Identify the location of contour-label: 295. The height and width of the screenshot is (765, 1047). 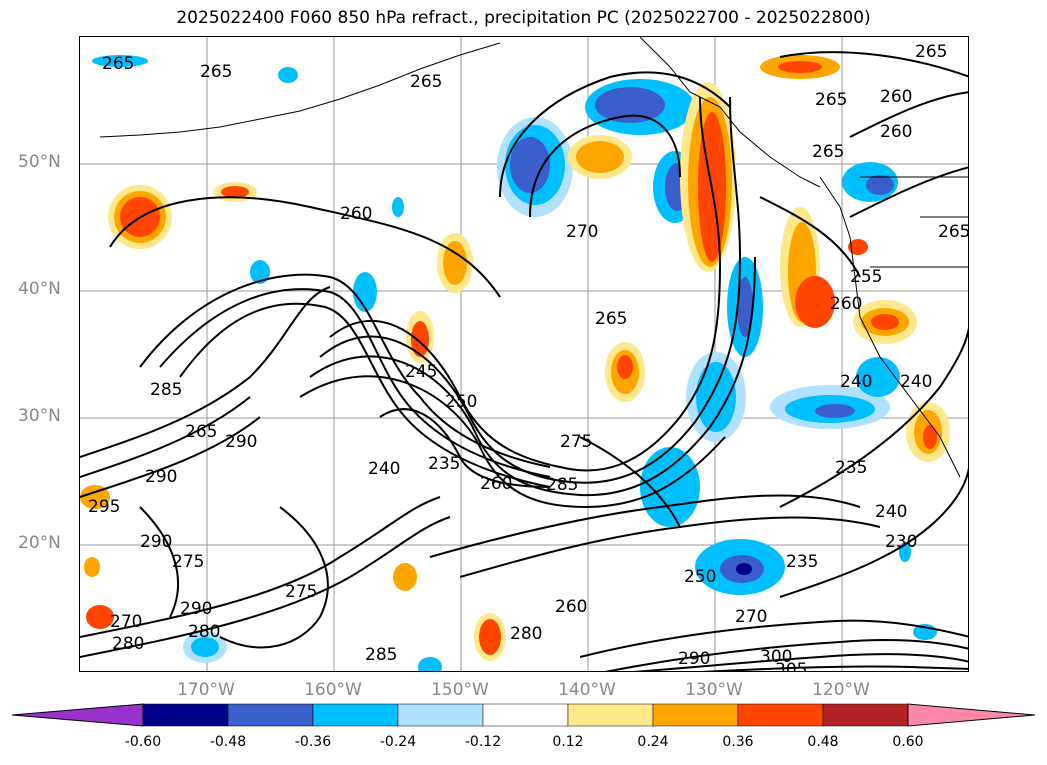
(104, 507).